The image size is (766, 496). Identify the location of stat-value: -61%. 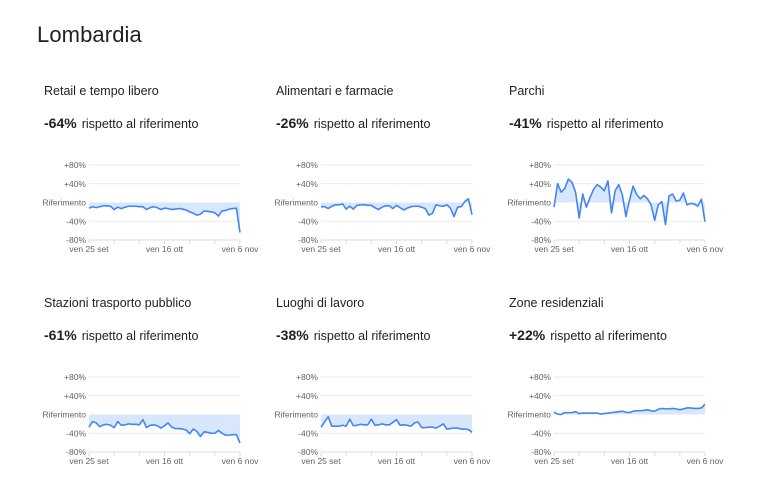
(60, 335).